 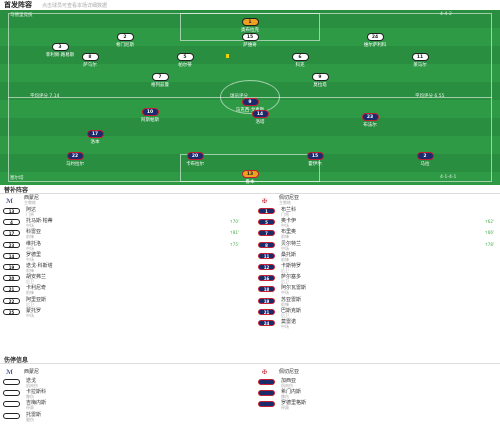 What do you see at coordinates (122, 234) in the screenshot?
I see `sub-player-row: 17 科雷亚 前锋 ↑81'` at bounding box center [122, 234].